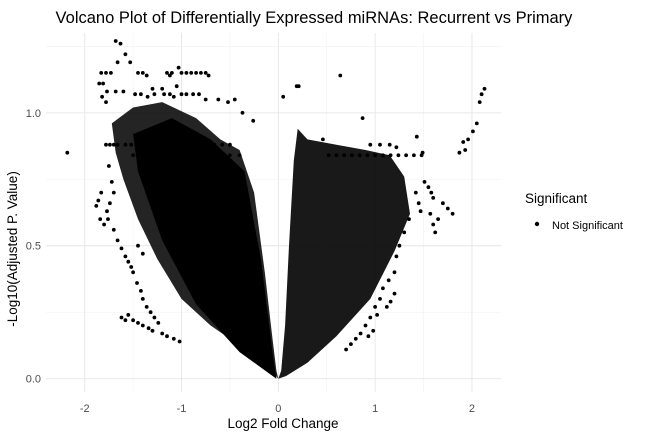  What do you see at coordinates (182, 409) in the screenshot?
I see `x-tick-label: -1` at bounding box center [182, 409].